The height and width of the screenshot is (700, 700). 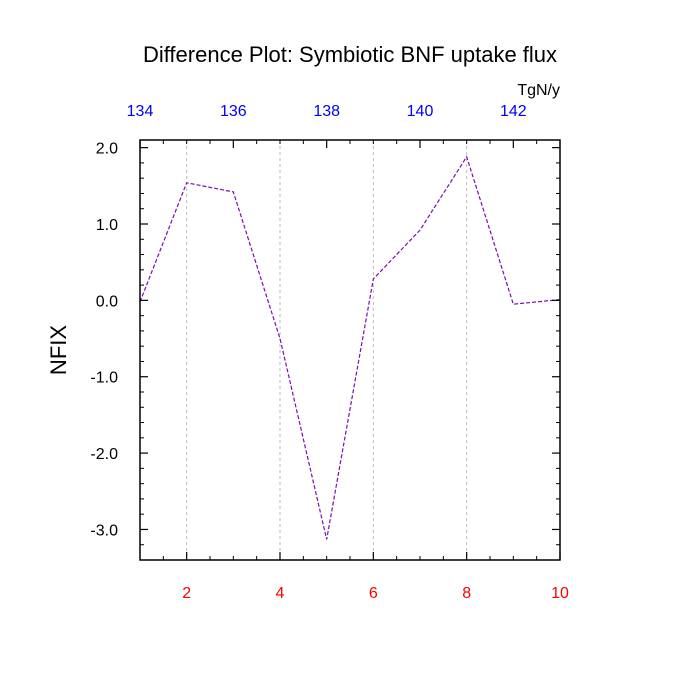 I want to click on x-tick-label: 6, so click(x=373, y=593).